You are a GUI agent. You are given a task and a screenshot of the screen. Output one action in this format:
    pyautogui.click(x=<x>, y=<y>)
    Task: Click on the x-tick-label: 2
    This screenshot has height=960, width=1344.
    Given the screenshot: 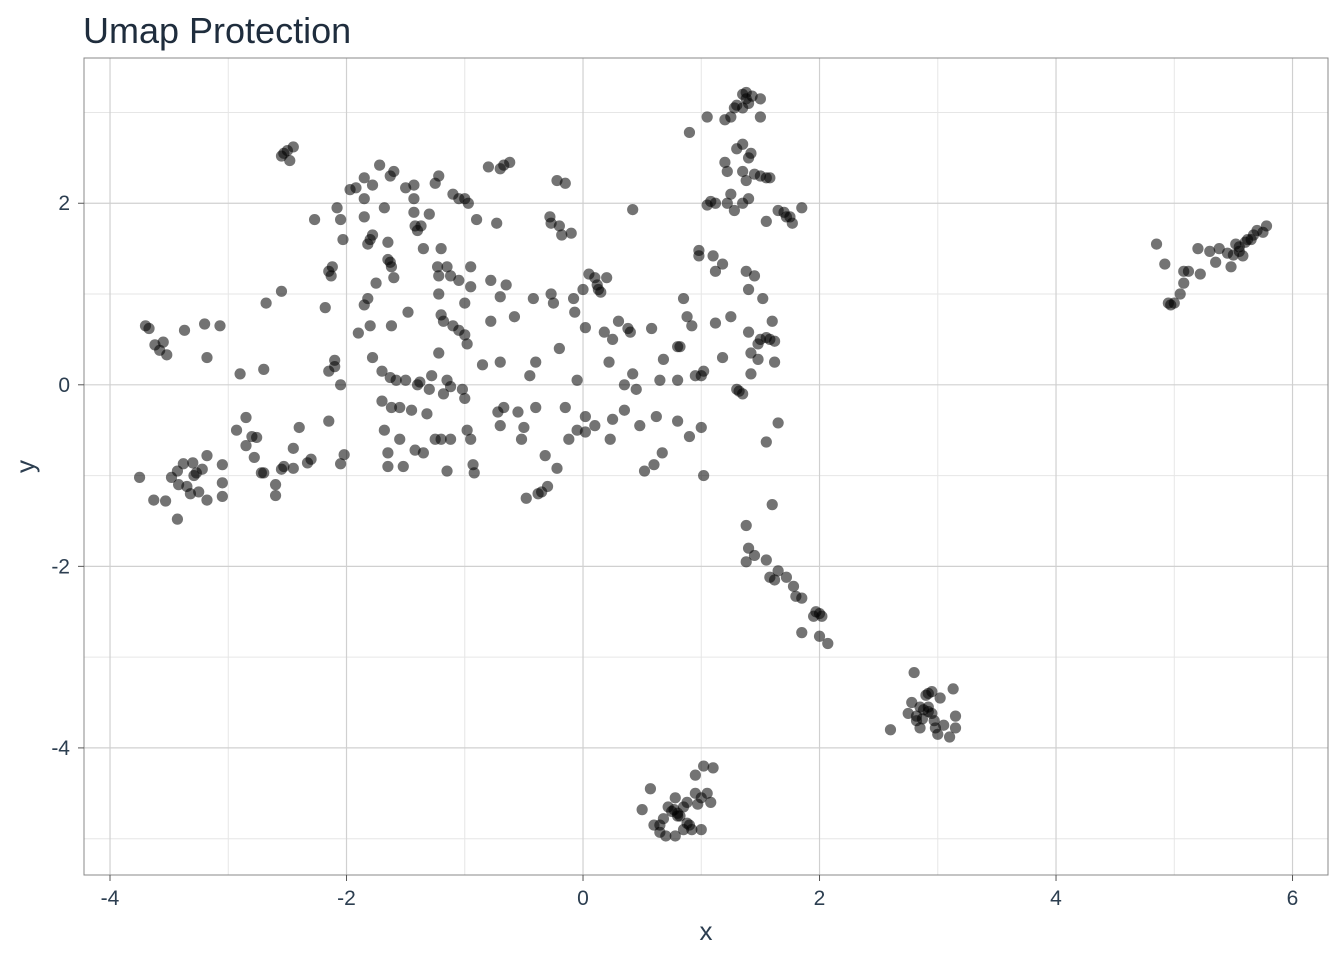 What is the action you would take?
    pyautogui.click(x=820, y=898)
    